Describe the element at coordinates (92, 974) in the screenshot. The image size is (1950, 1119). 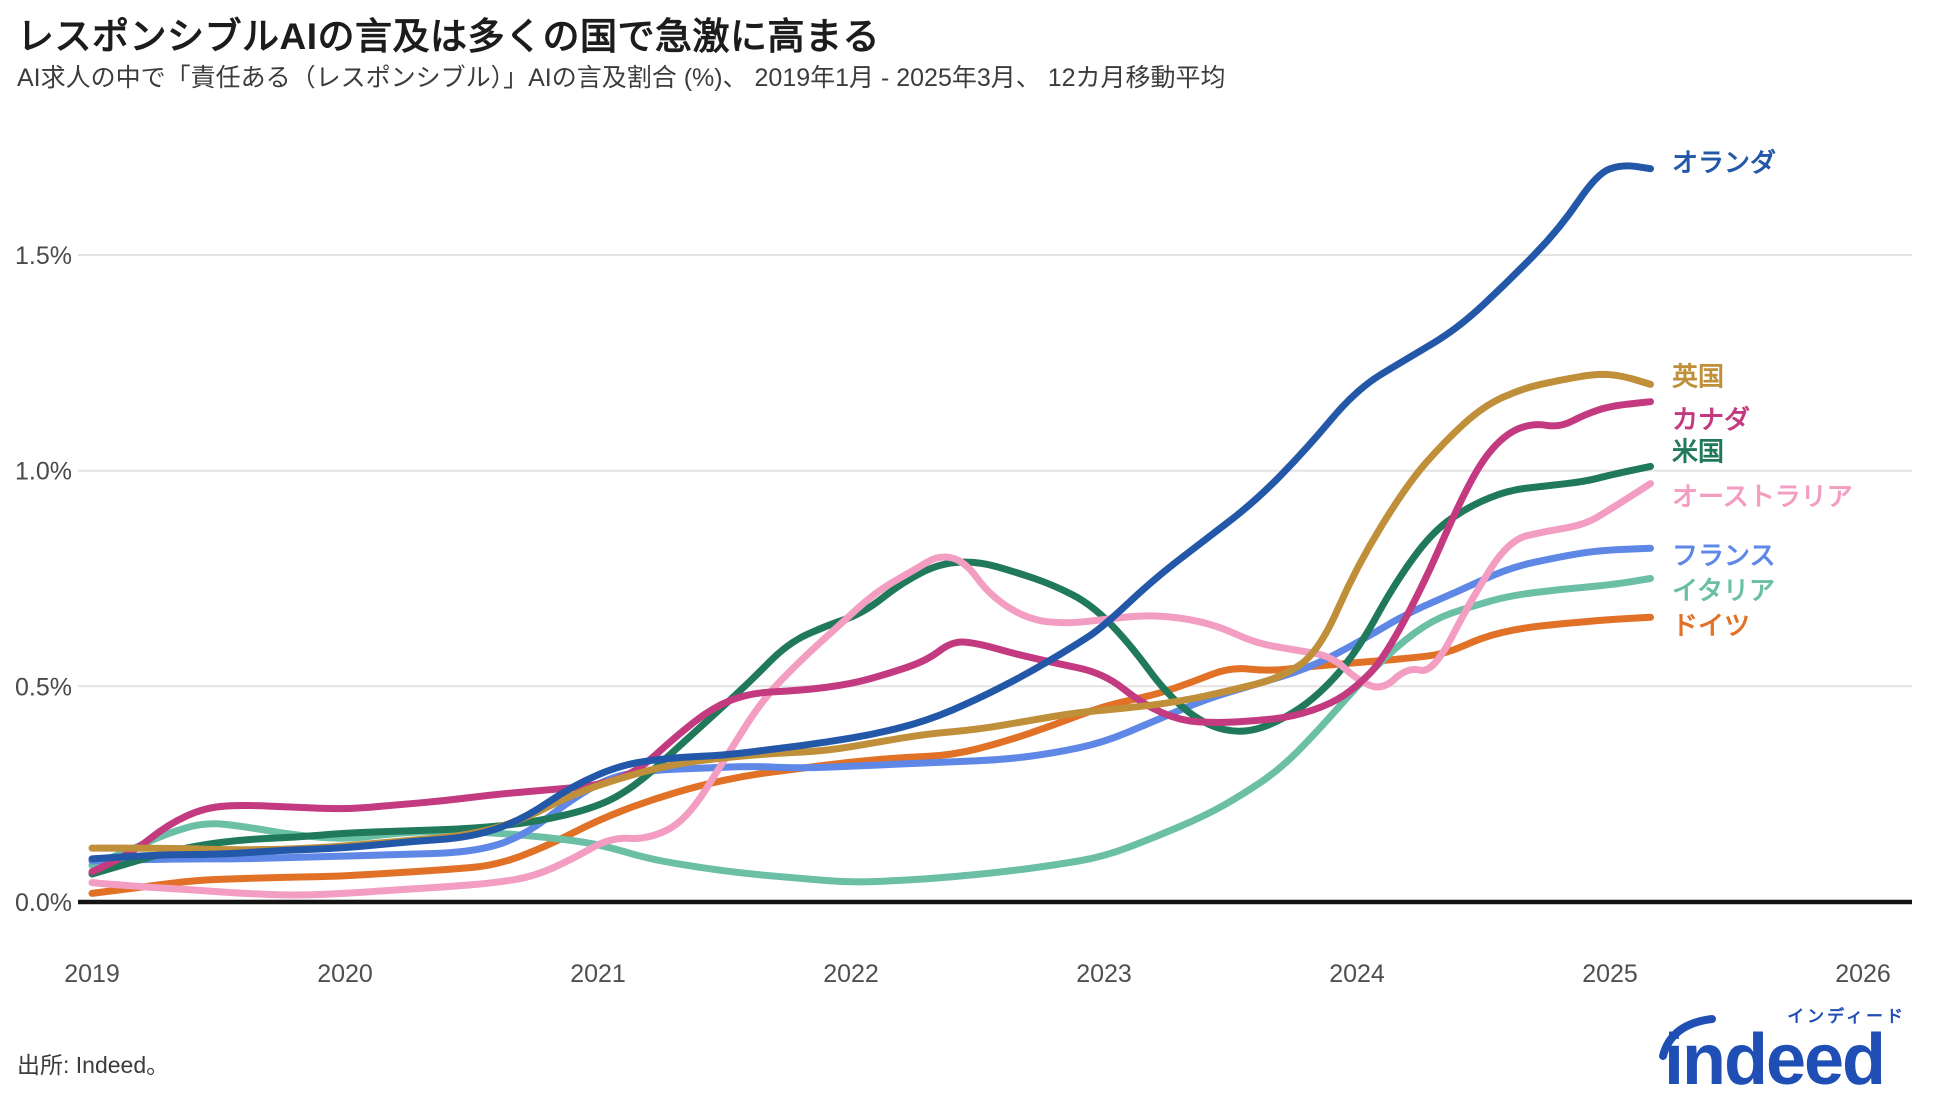
I see `x-axis-tick-label: 2019` at that location.